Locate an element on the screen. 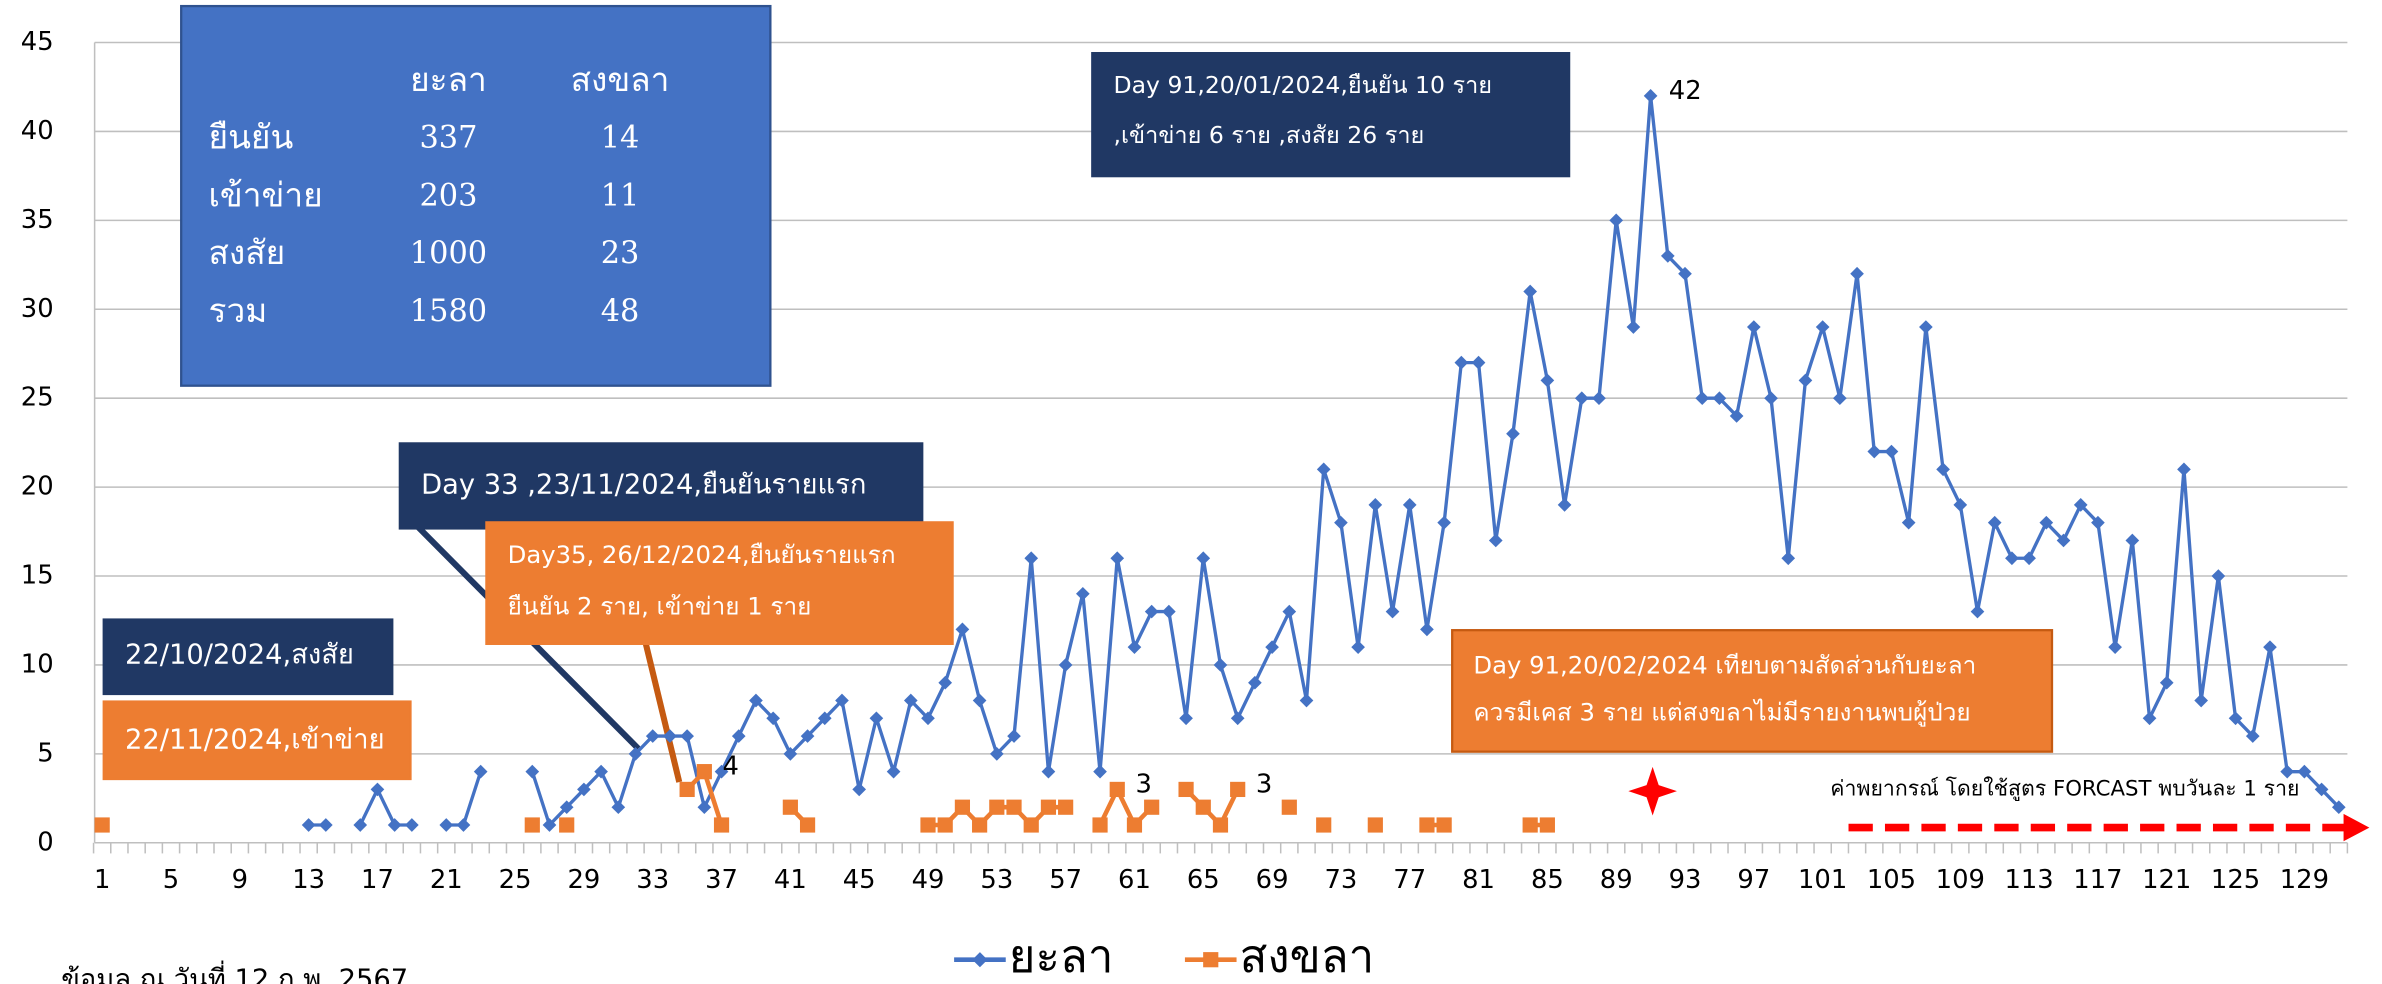  x-tick-label: 117 is located at coordinates (2097, 880).